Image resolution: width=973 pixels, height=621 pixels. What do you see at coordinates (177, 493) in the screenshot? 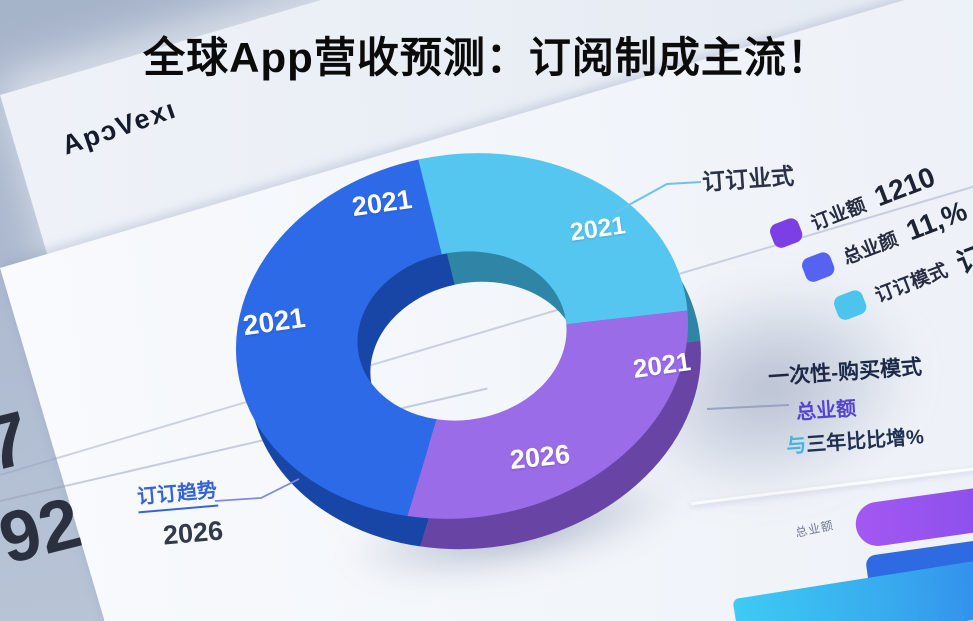
I see `callout-subscription-trend: 订订趋势` at bounding box center [177, 493].